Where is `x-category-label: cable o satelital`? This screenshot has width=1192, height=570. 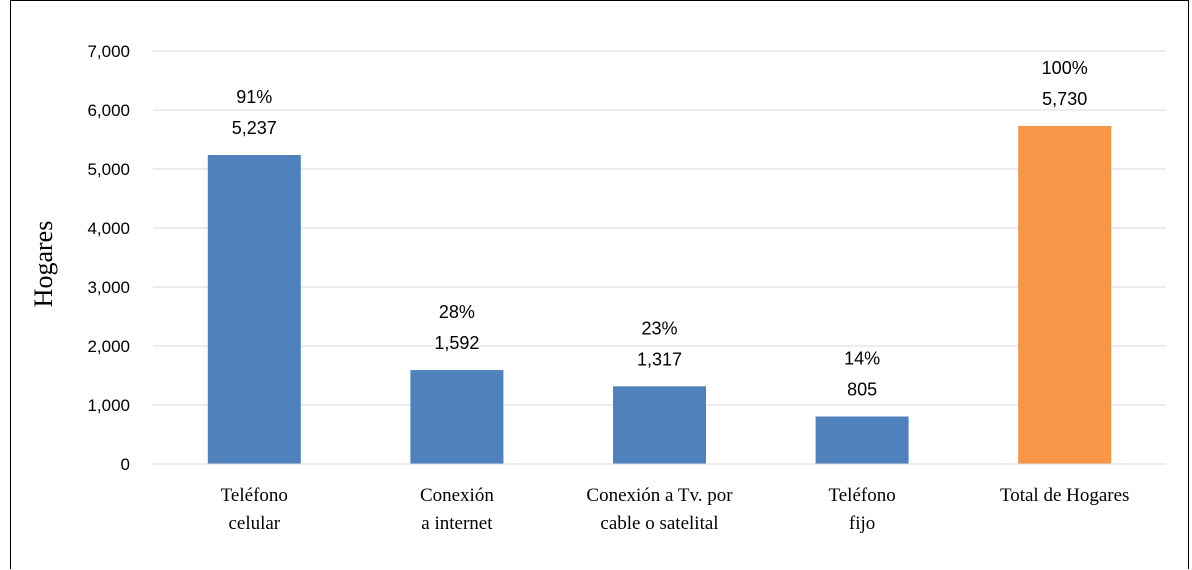 x-category-label: cable o satelital is located at coordinates (659, 523).